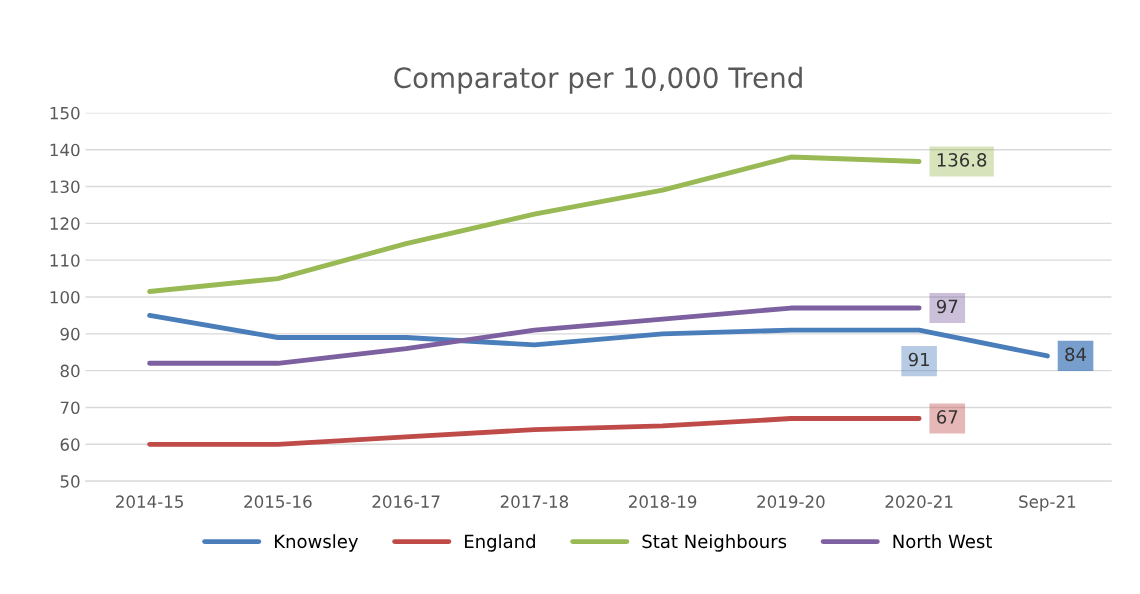 This screenshot has height=594, width=1140. I want to click on data-label: 97, so click(947, 306).